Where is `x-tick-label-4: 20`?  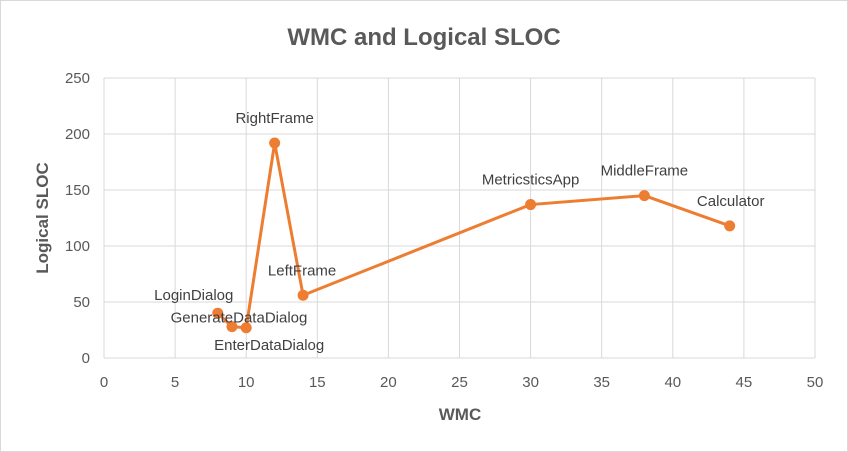 x-tick-label-4: 20 is located at coordinates (388, 382).